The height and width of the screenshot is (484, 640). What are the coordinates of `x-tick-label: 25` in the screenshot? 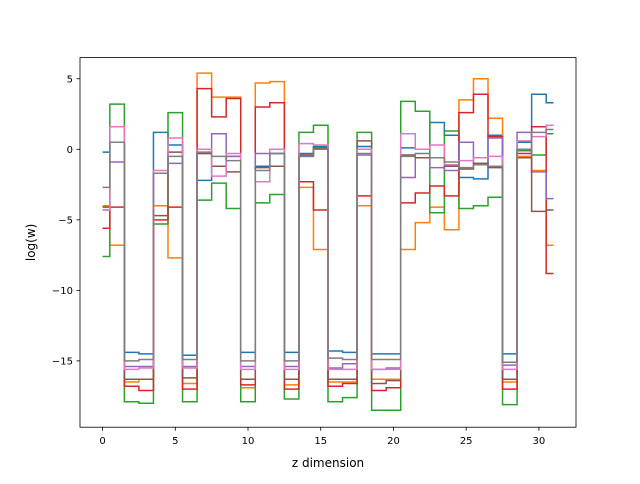 It's located at (466, 441).